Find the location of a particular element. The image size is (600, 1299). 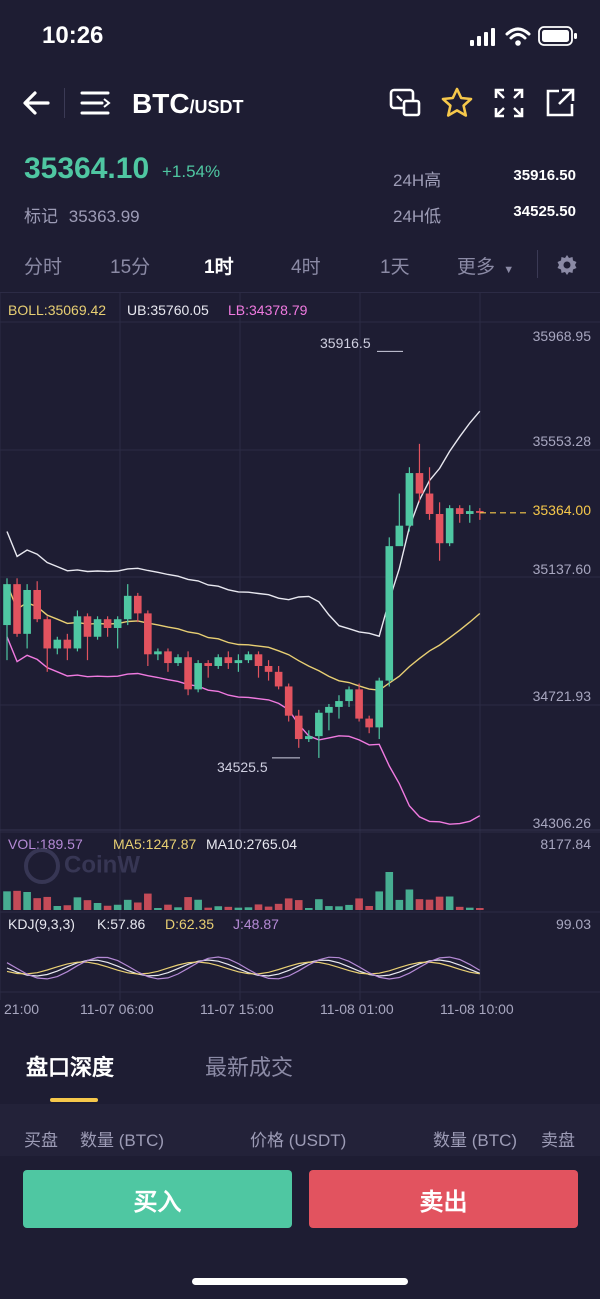

tab-recent-trades: 最新成交 is located at coordinates (249, 1067).